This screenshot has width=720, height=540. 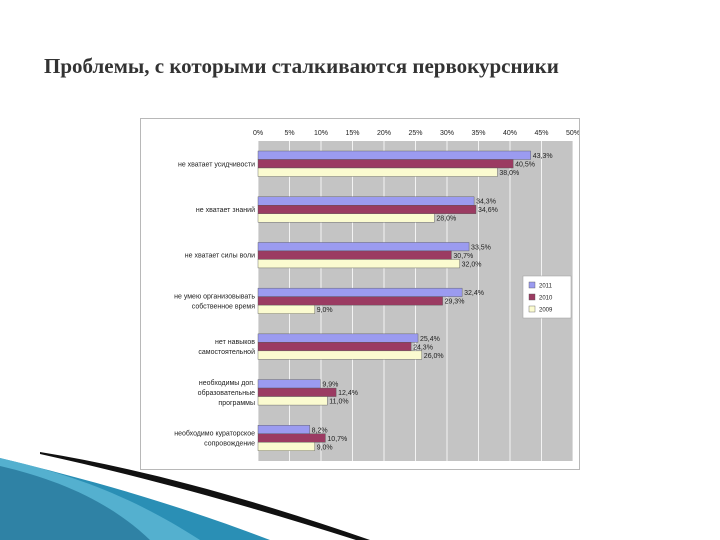 What do you see at coordinates (434, 356) in the screenshot?
I see `data-label: 26,0%` at bounding box center [434, 356].